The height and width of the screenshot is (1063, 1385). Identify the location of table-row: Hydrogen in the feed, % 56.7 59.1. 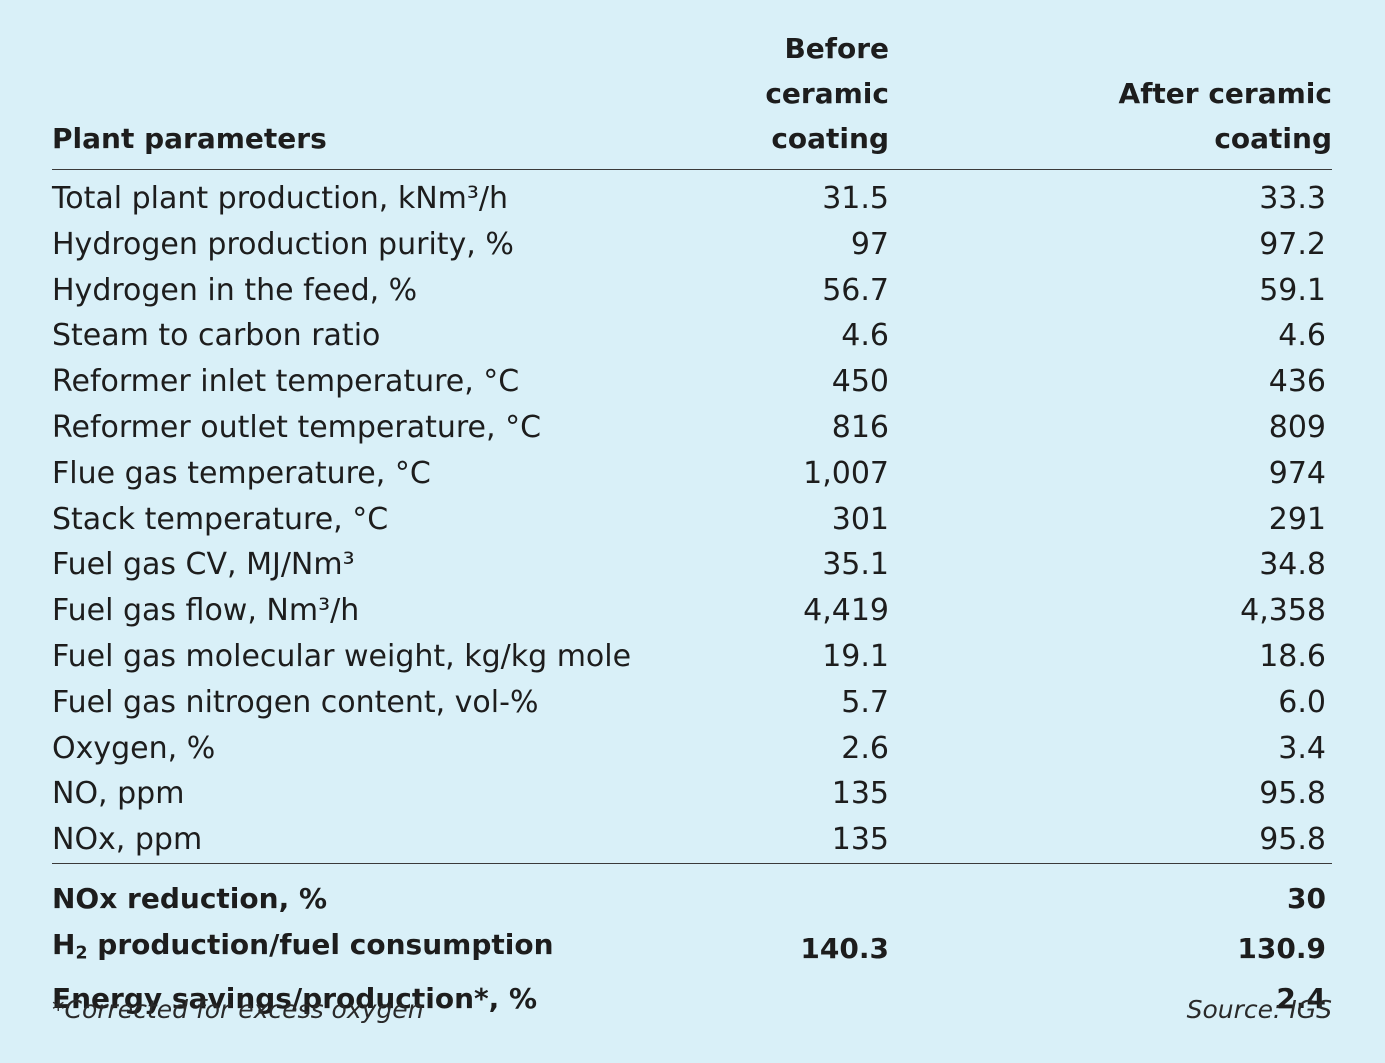
(692, 291).